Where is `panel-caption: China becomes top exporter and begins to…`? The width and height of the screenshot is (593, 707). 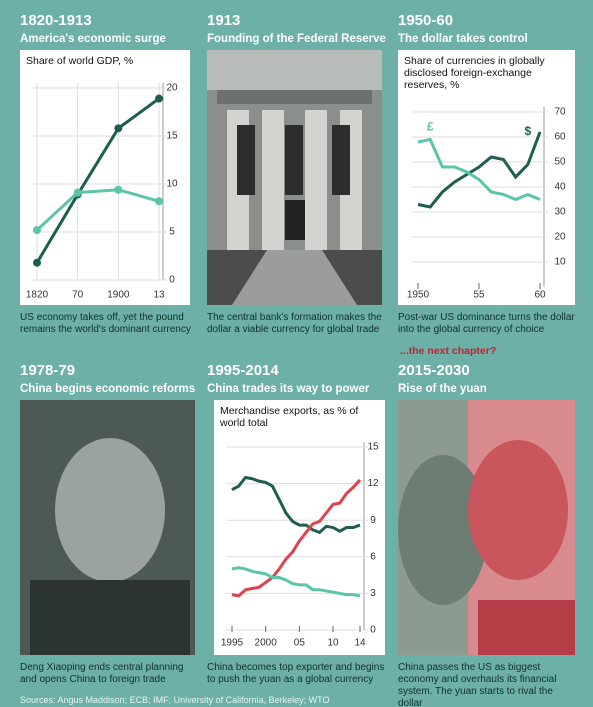
panel-caption: China becomes top exporter and begins to… is located at coordinates (296, 673).